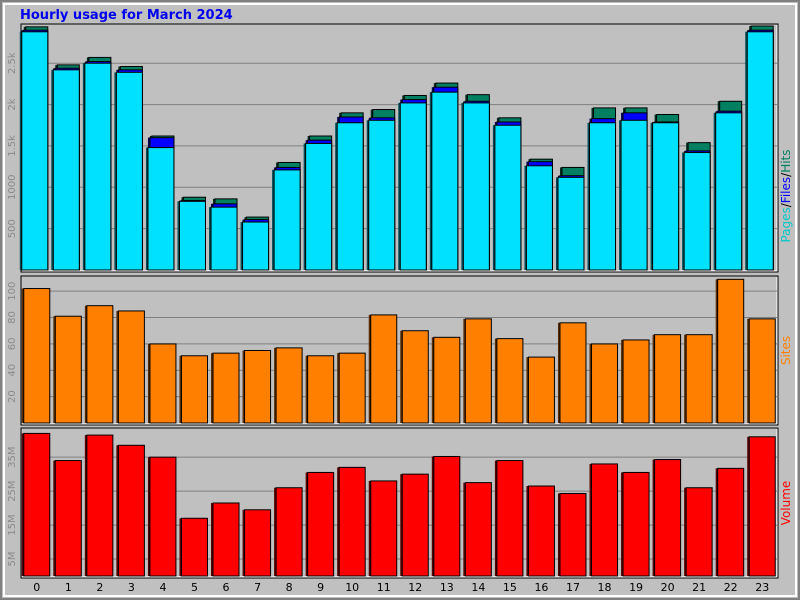  I want to click on x-tick-label: 5, so click(194, 587).